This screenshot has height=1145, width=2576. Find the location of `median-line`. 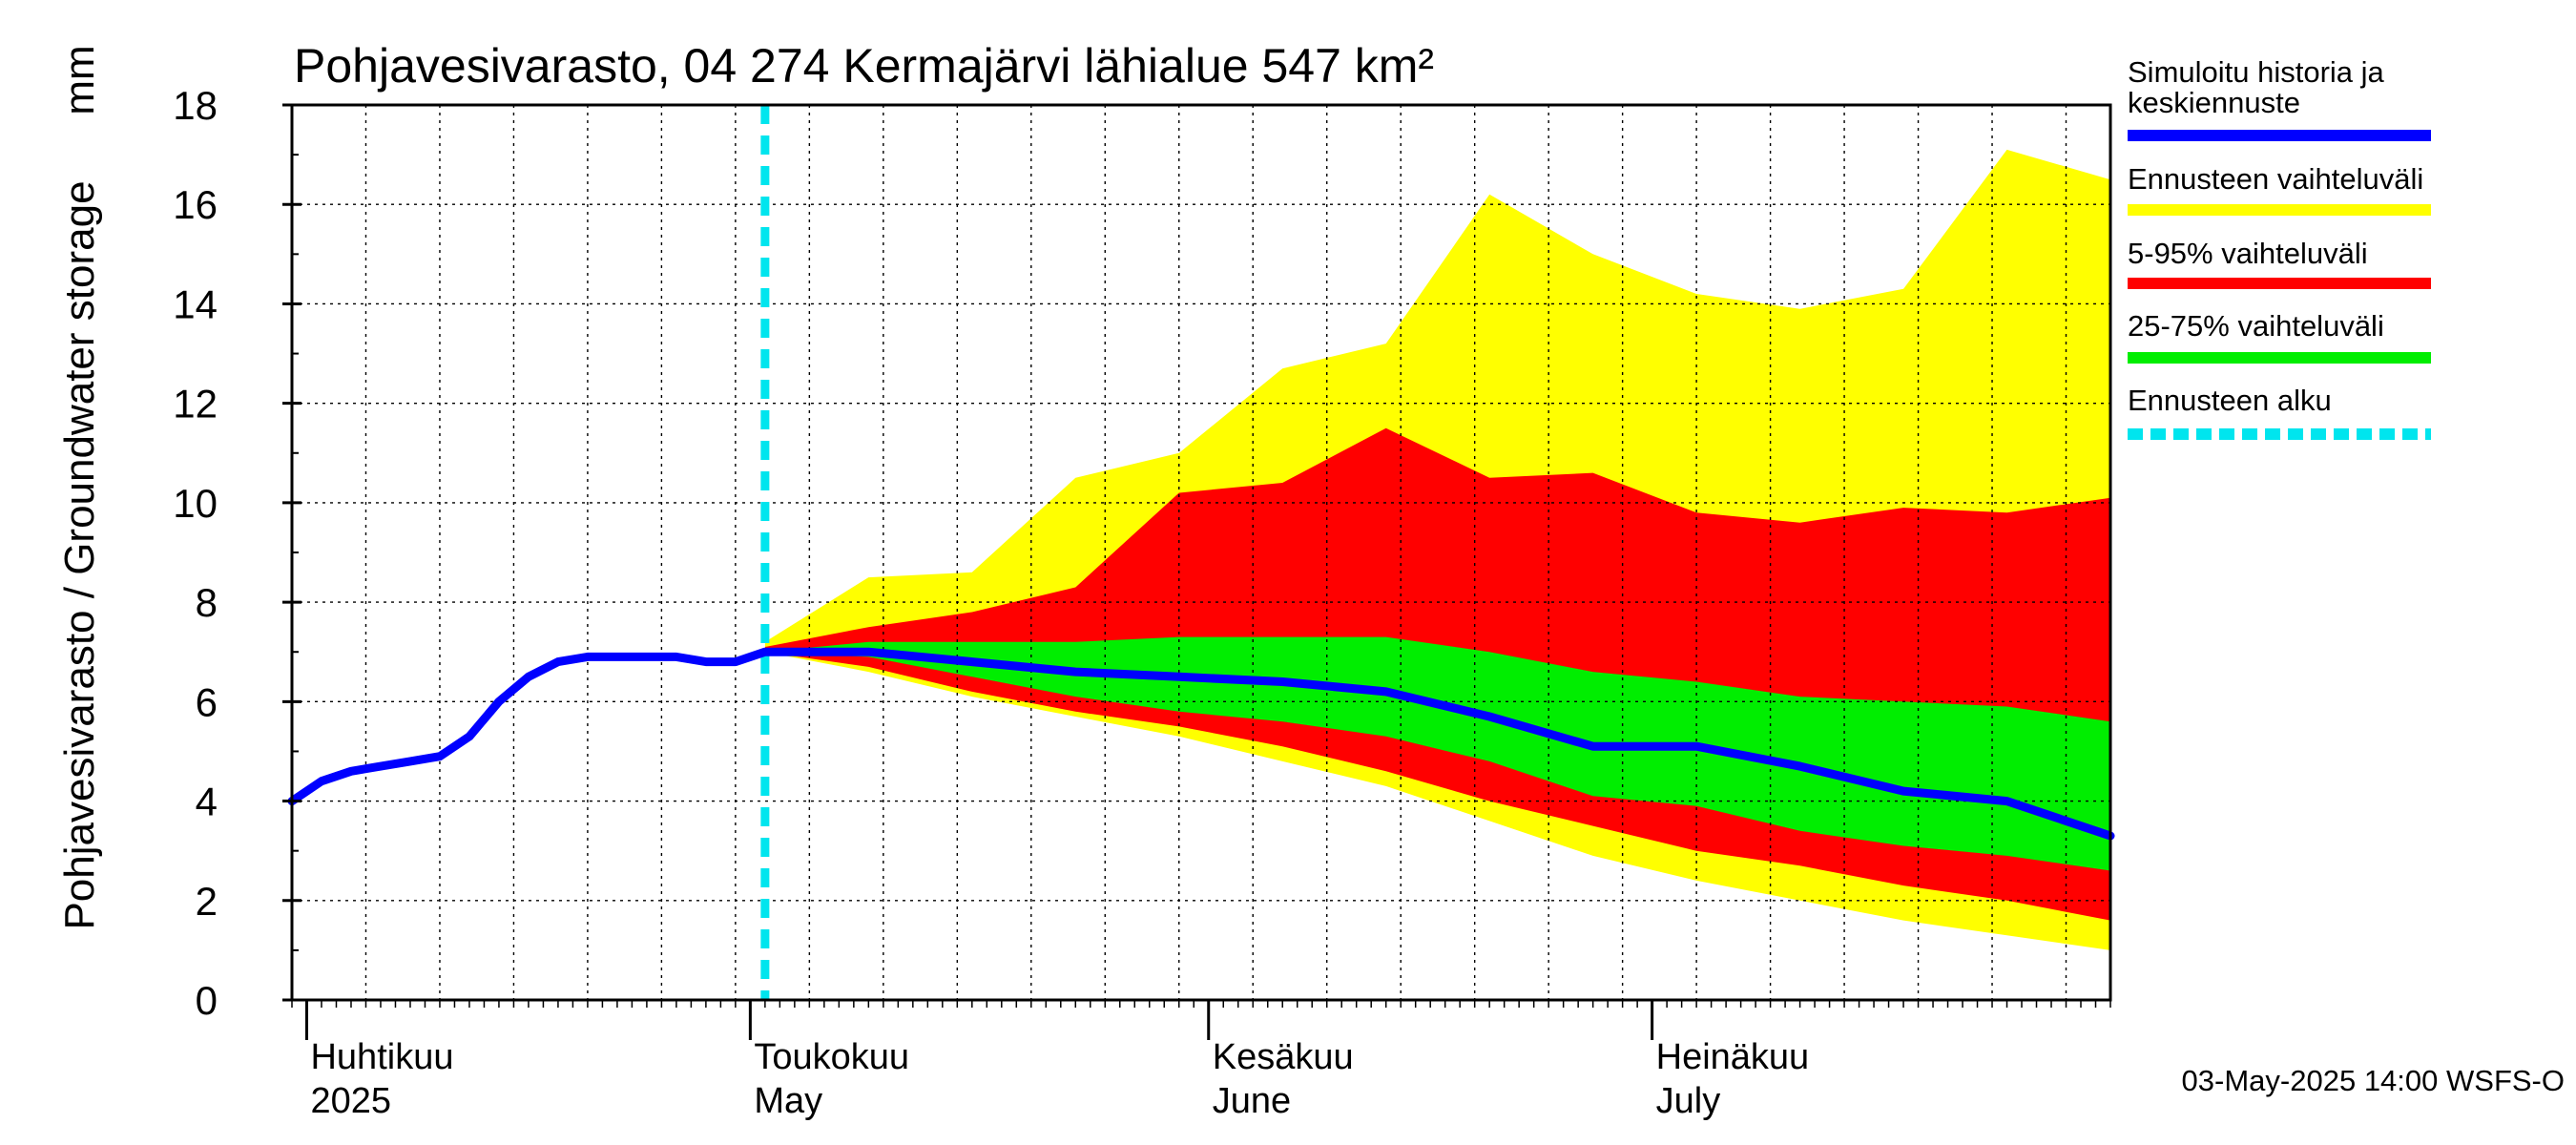

median-line is located at coordinates (1201, 744).